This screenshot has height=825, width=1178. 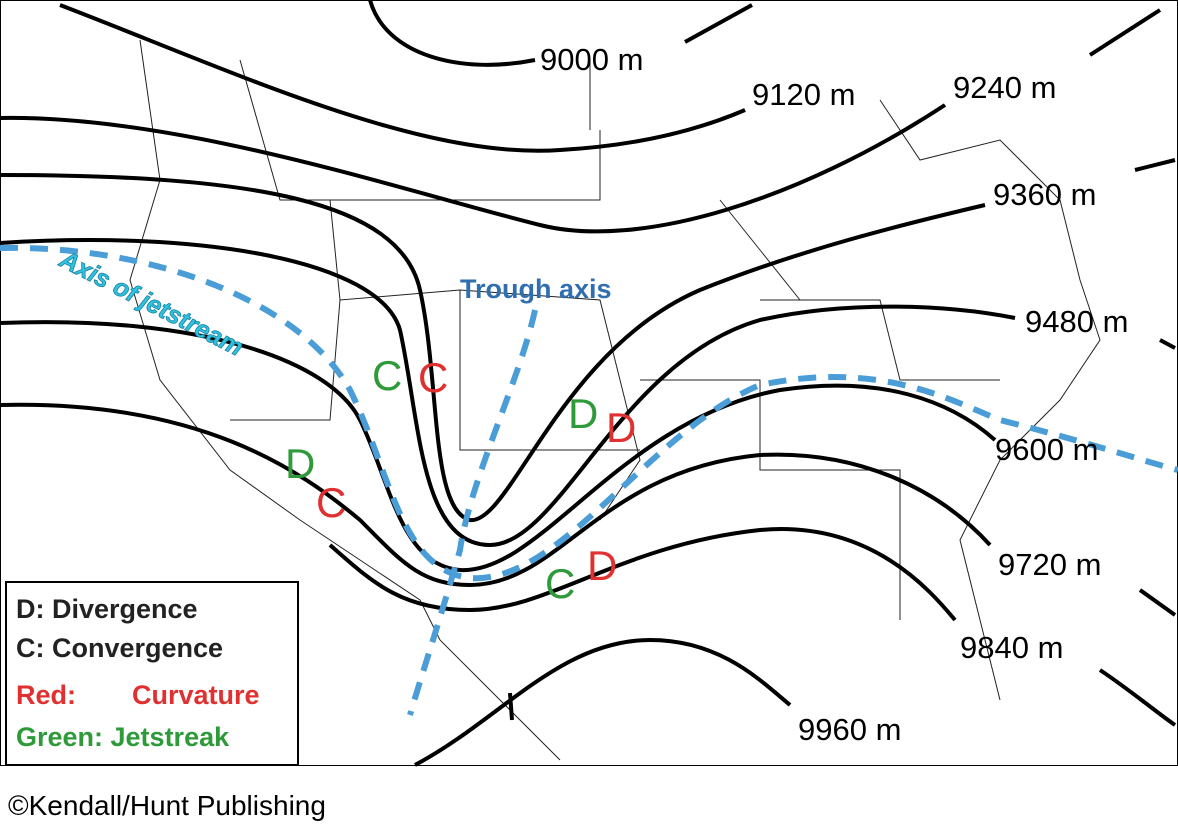 What do you see at coordinates (1044, 194) in the screenshot?
I see `contour-label: 9360 m` at bounding box center [1044, 194].